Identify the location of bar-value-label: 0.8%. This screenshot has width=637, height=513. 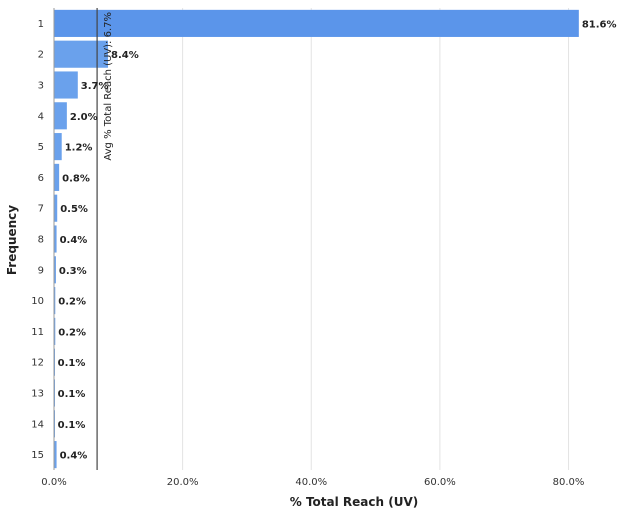
(76, 178).